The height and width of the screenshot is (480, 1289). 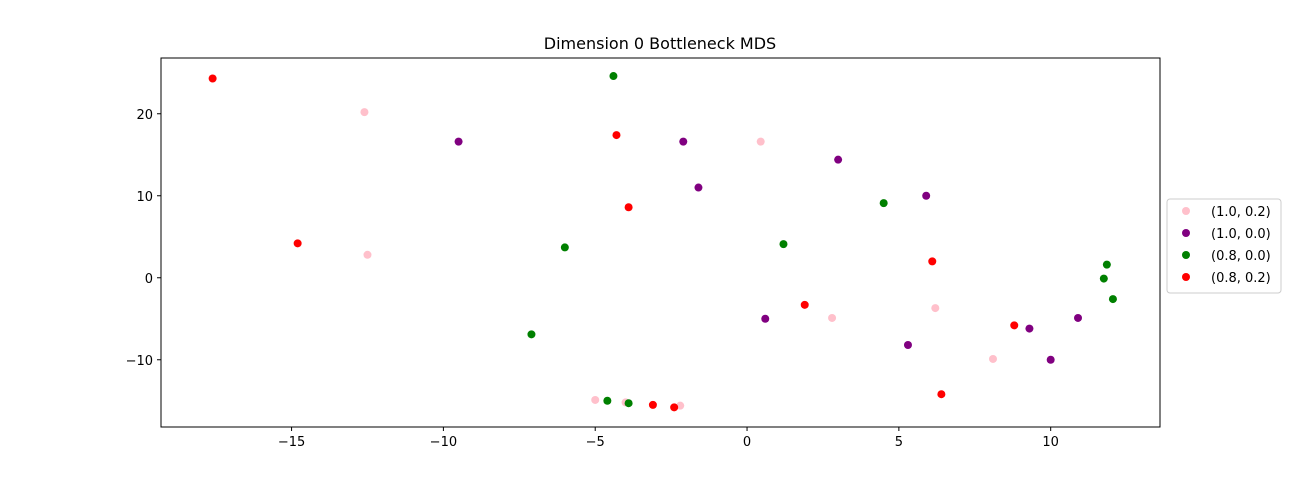 I want to click on y-tick-label: 0, so click(x=149, y=279).